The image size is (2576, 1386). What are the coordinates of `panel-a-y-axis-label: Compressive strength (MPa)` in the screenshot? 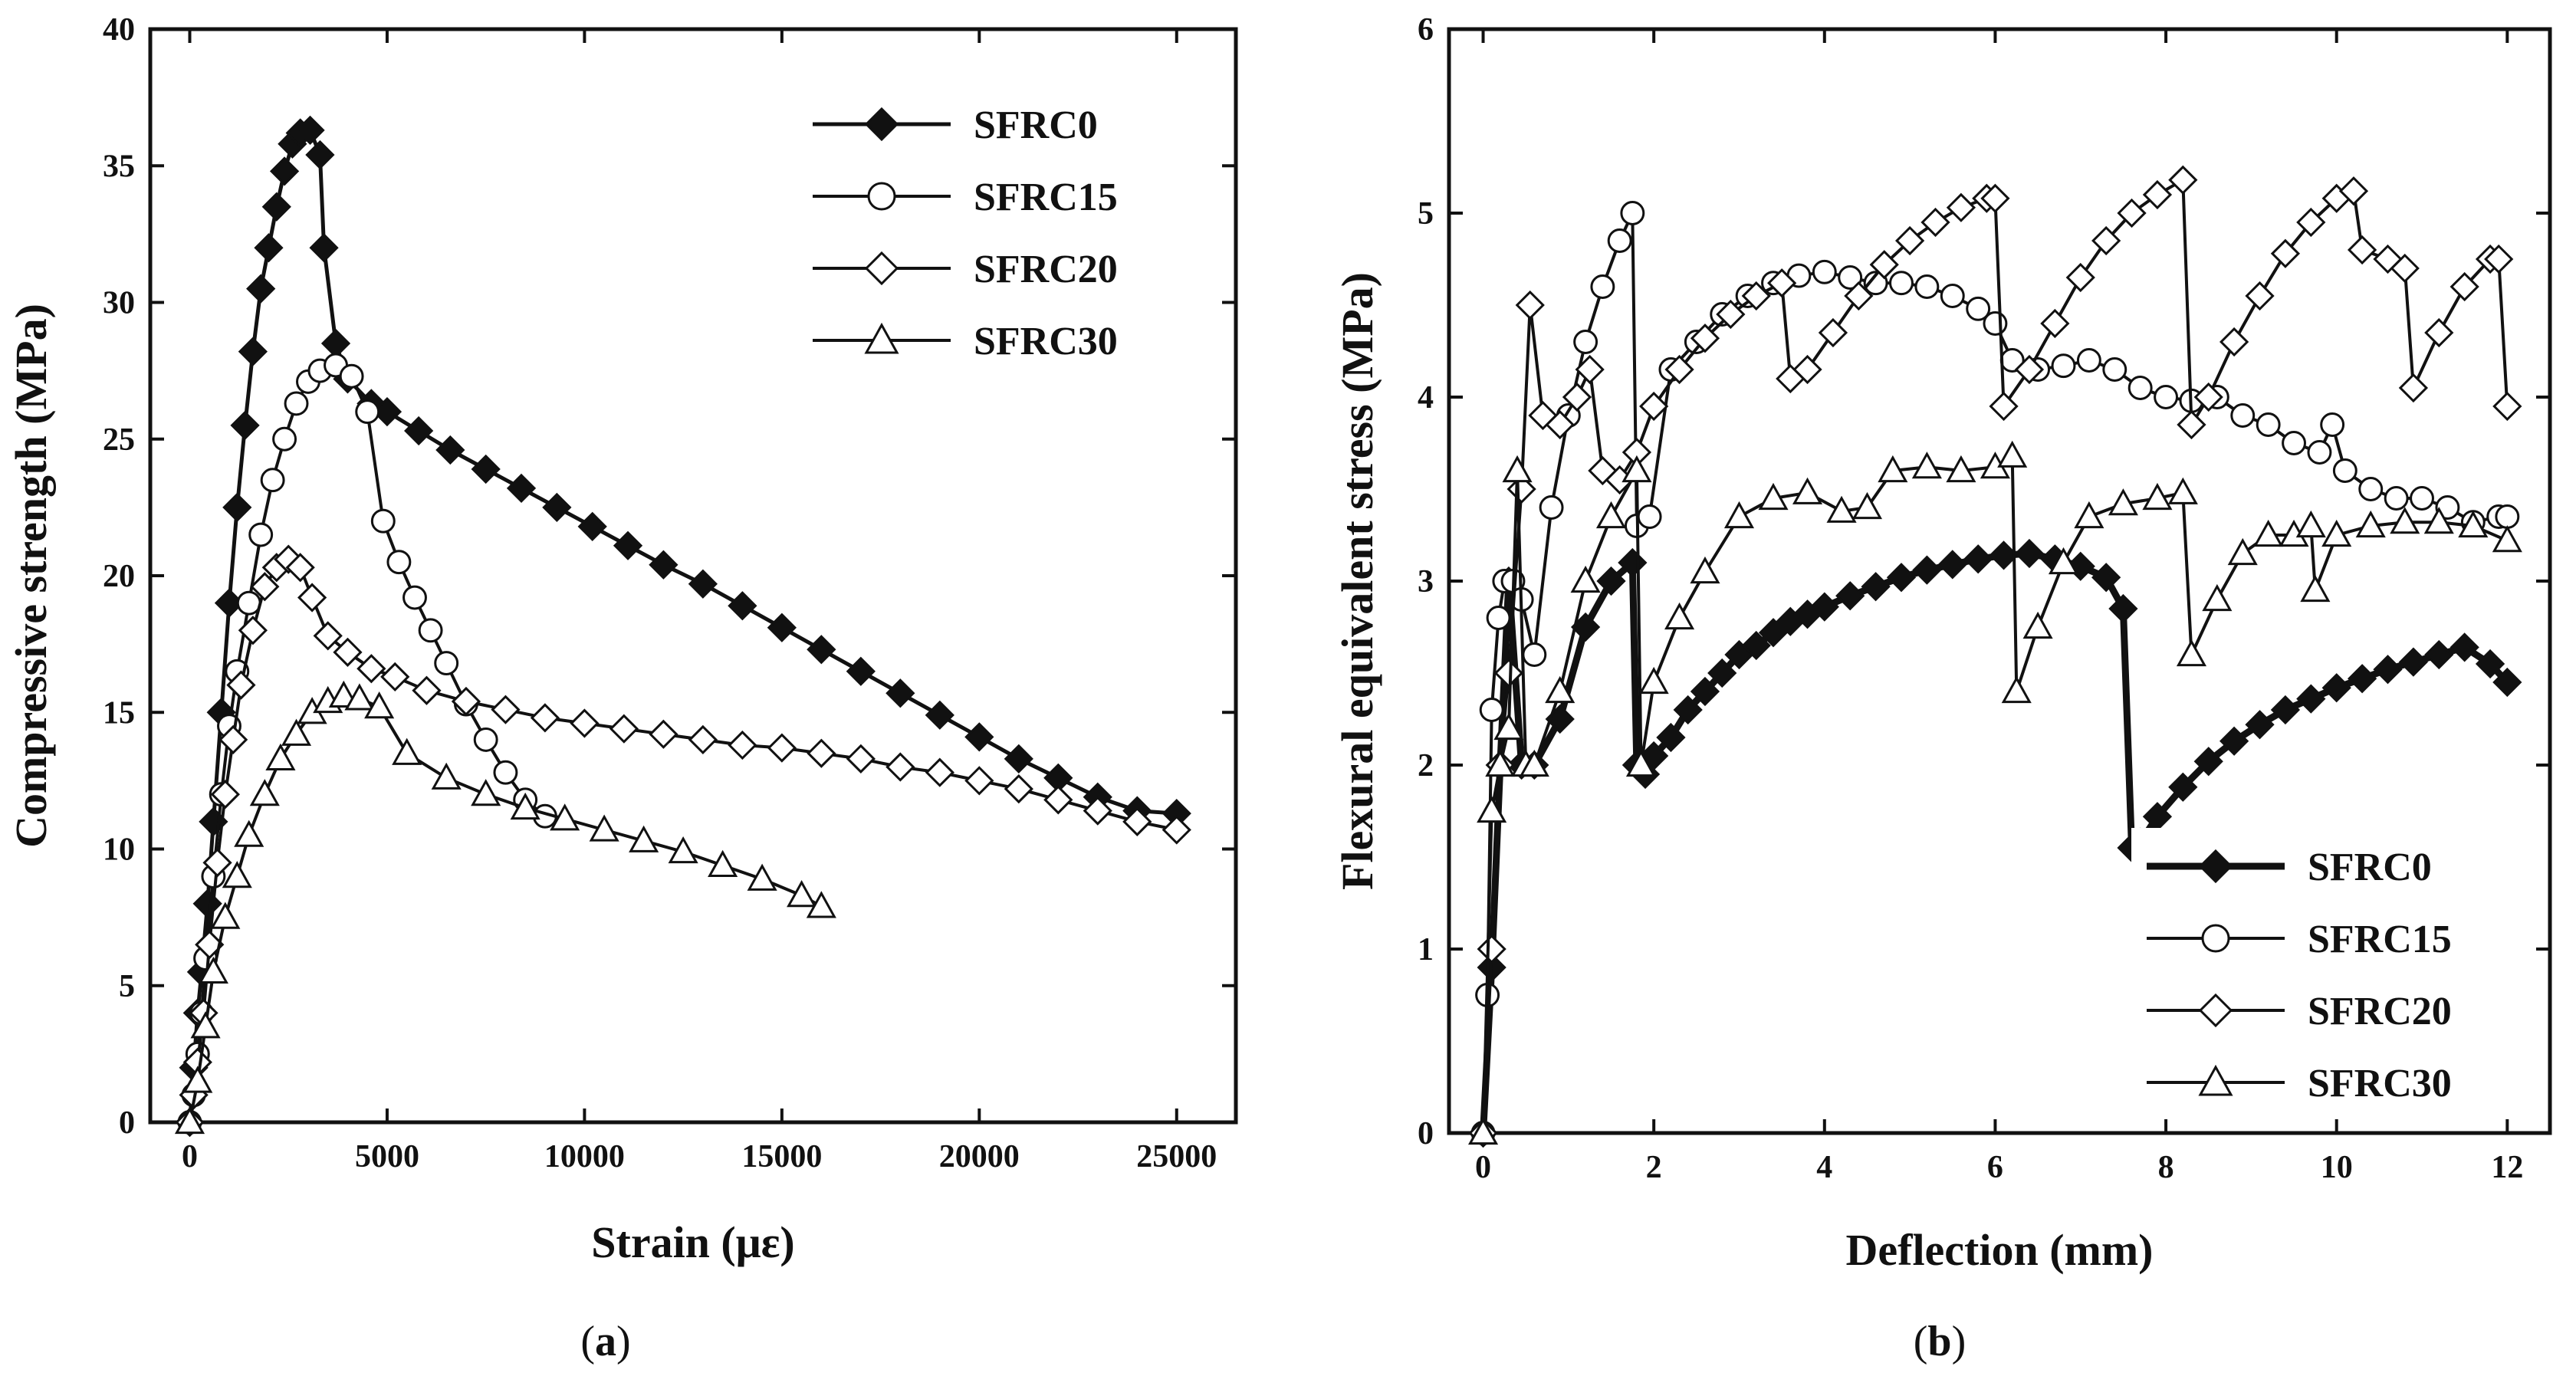 It's located at (31, 576).